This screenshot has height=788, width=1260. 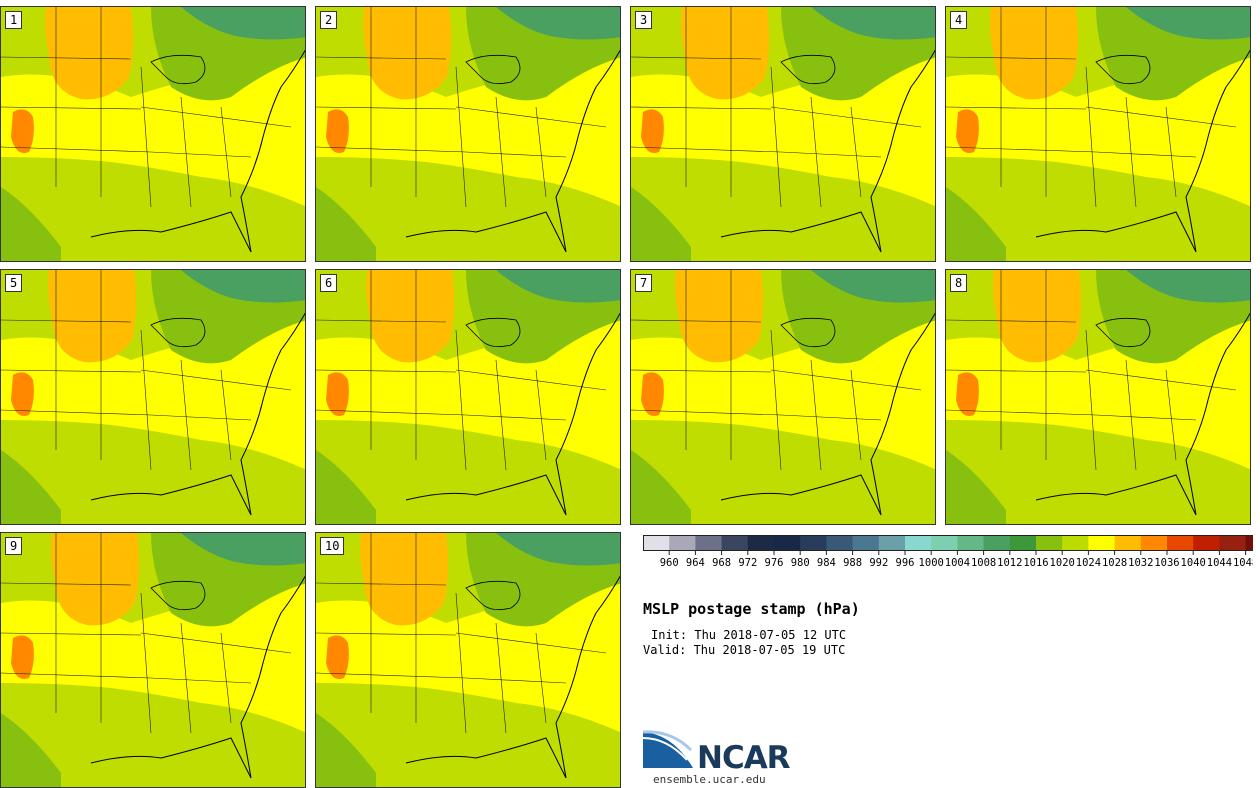 What do you see at coordinates (744, 758) in the screenshot?
I see `logo-text: NCAR` at bounding box center [744, 758].